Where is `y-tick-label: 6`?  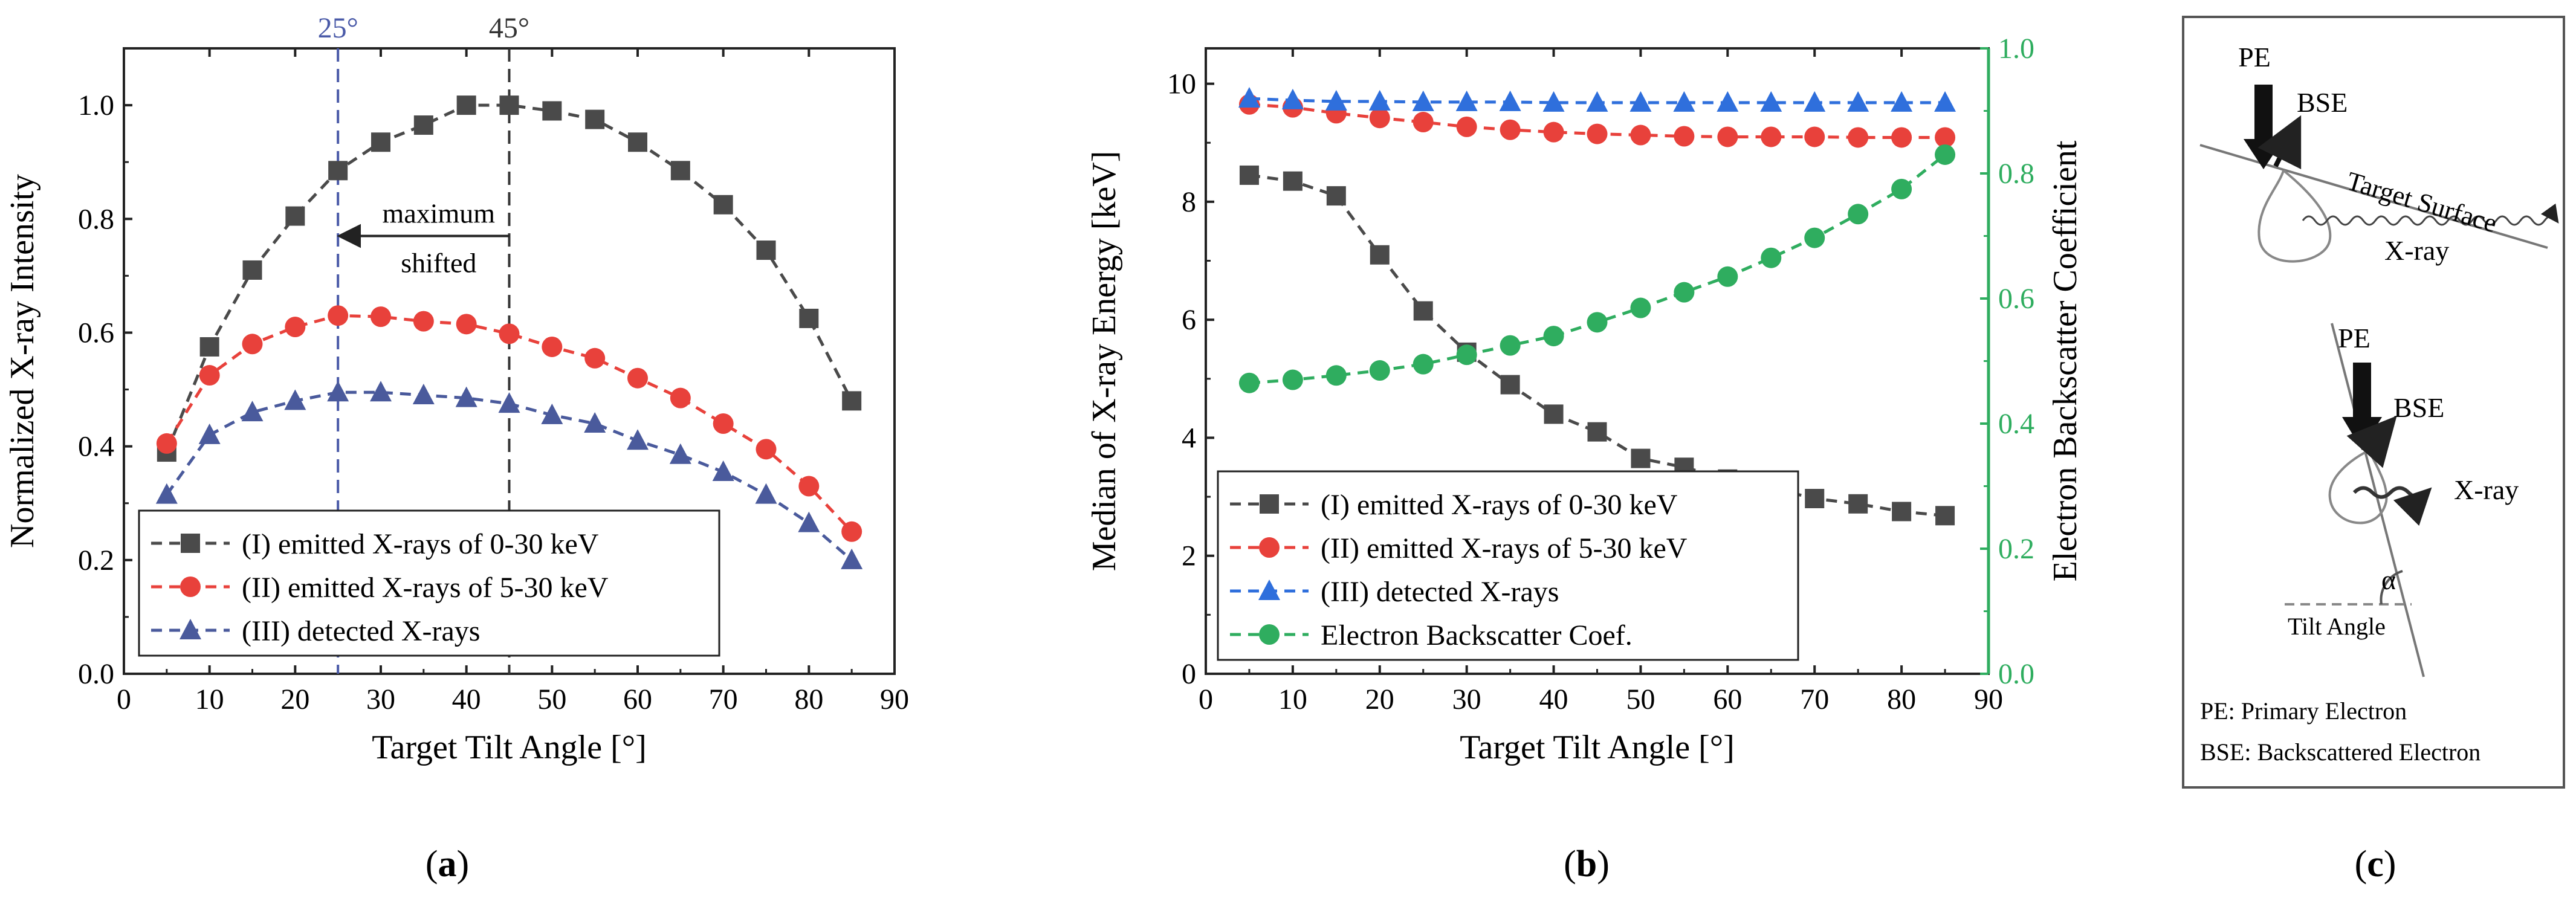
y-tick-label: 6 is located at coordinates (1189, 320).